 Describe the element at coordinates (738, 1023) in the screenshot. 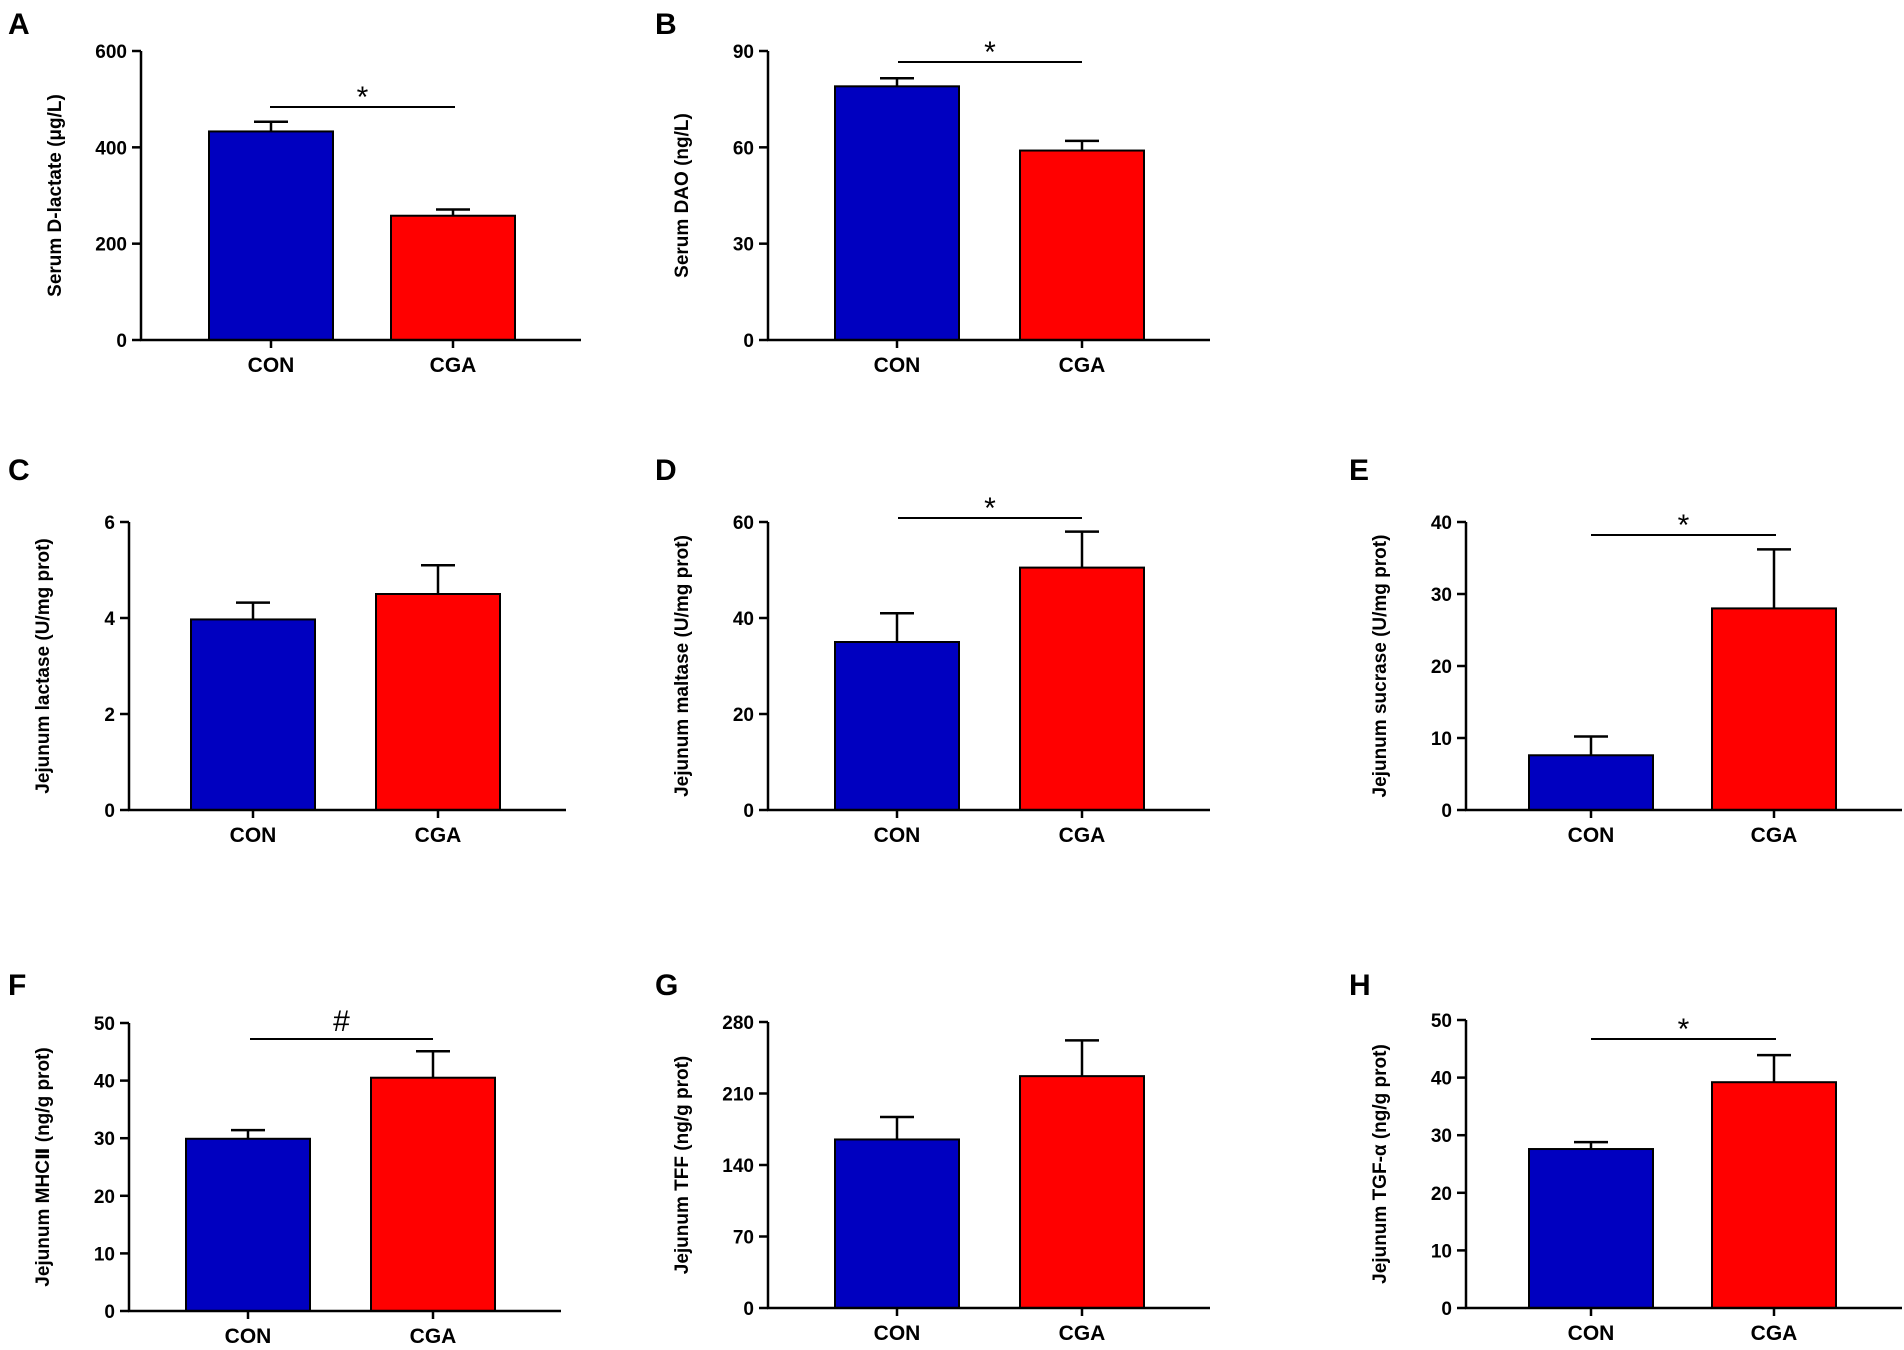

I see `y-tick-label: 280` at that location.